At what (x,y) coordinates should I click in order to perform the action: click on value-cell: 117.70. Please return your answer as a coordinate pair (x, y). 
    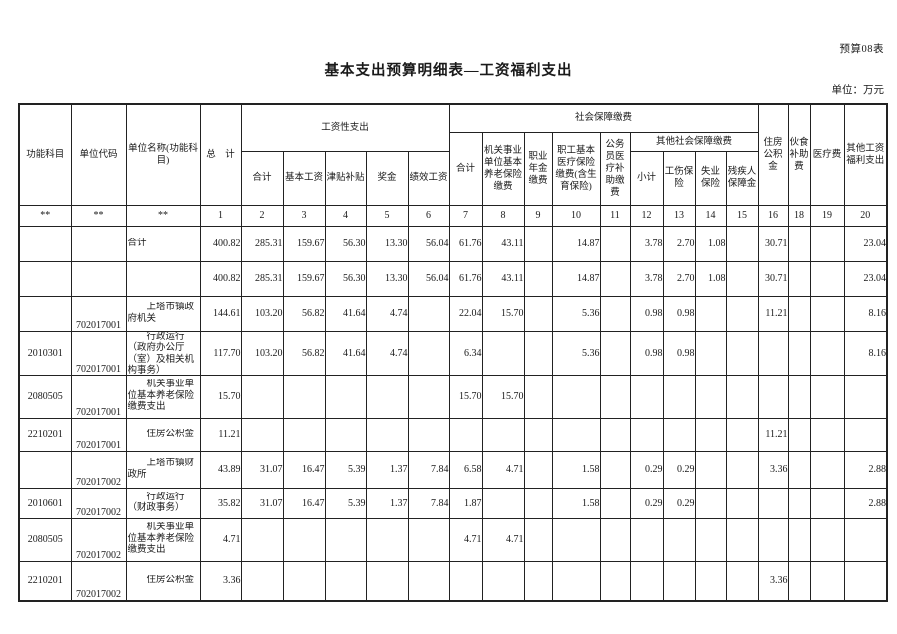
    Looking at the image, I should click on (220, 353).